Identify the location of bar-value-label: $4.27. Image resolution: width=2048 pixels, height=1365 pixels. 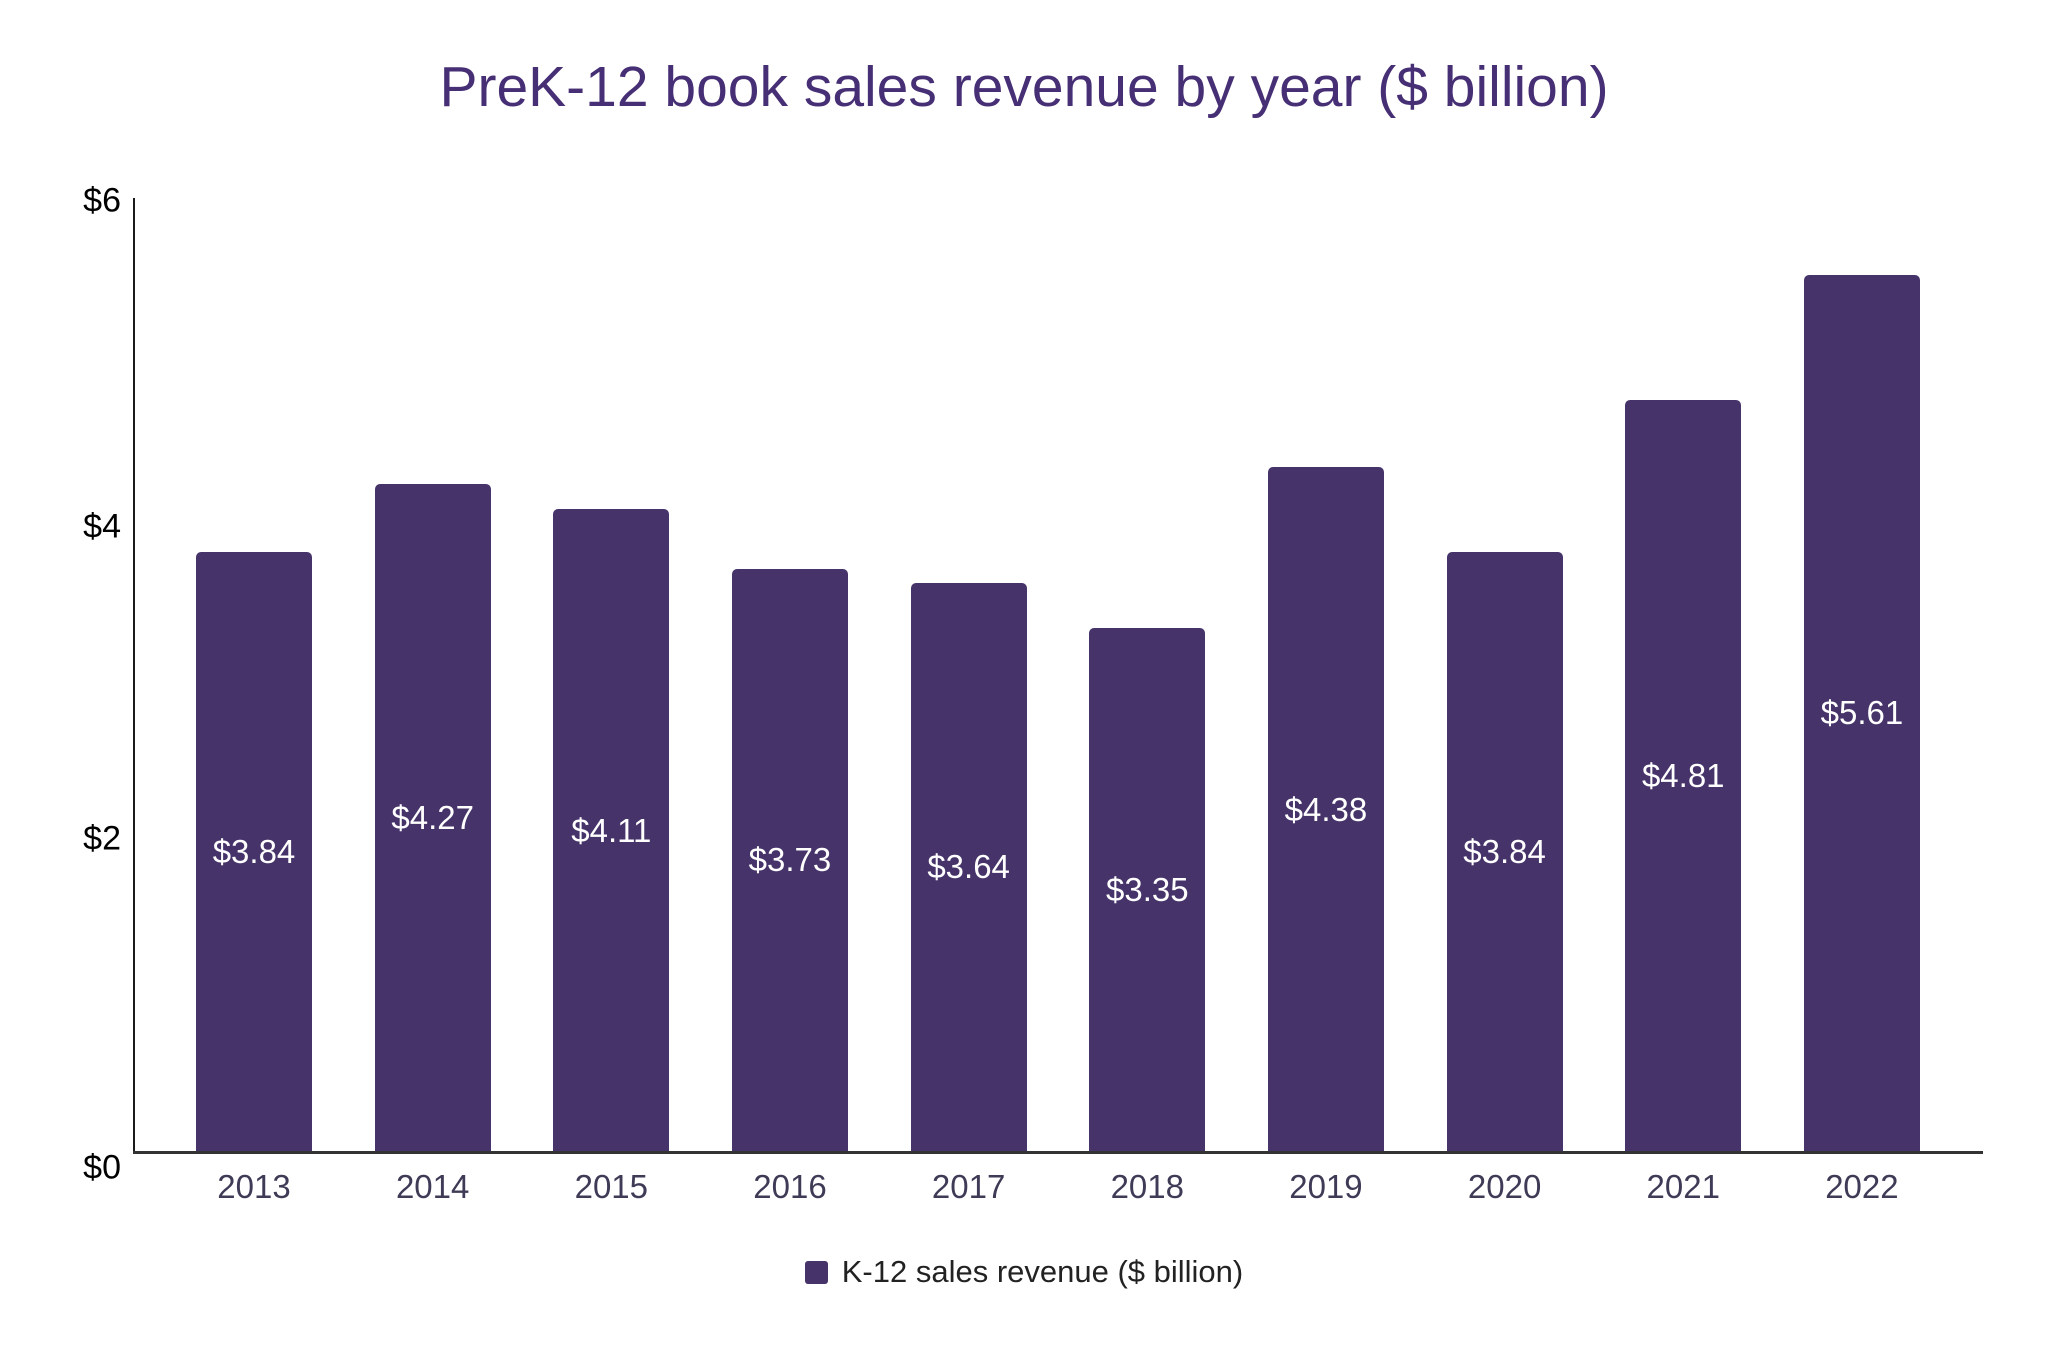
(432, 818).